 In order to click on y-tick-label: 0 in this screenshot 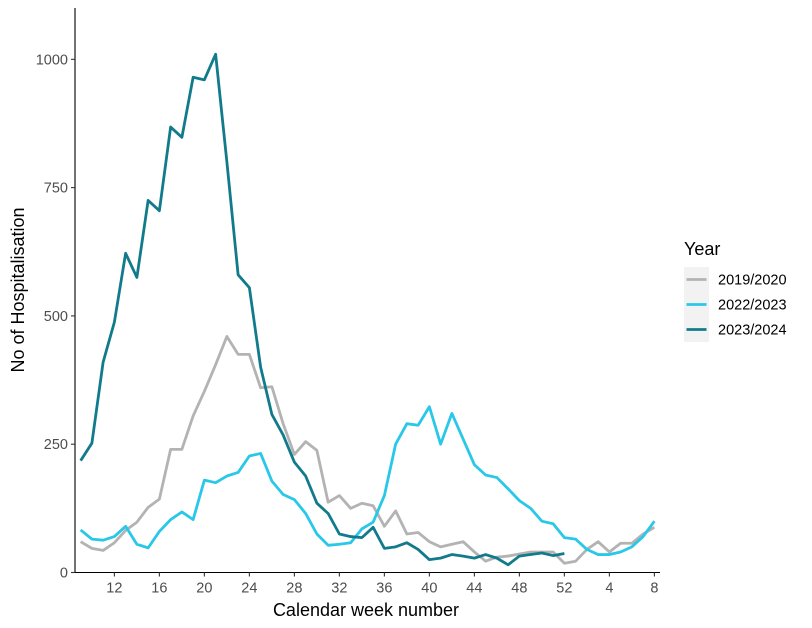, I will do `click(64, 574)`.